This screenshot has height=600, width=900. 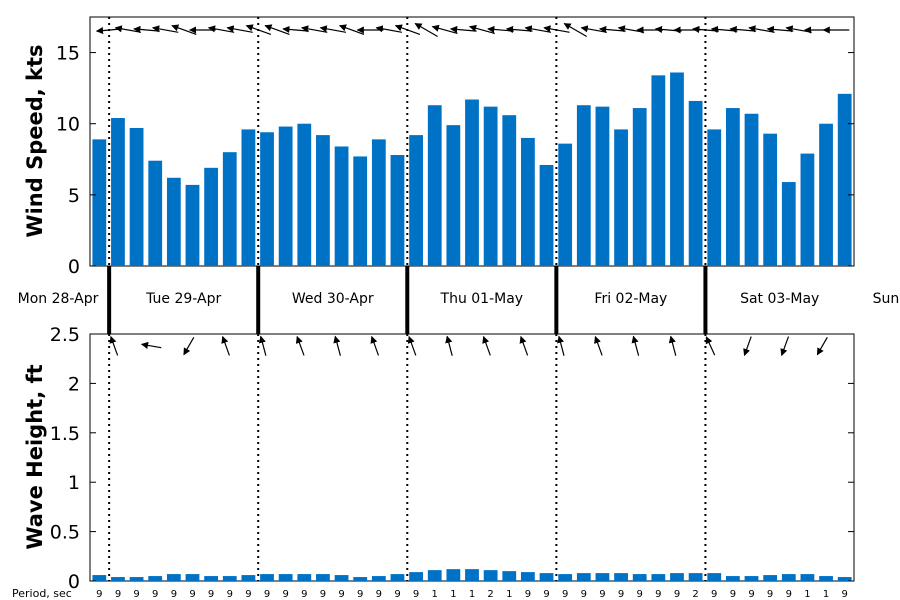 What do you see at coordinates (74, 582) in the screenshot?
I see `wave-ytick-label: 0` at bounding box center [74, 582].